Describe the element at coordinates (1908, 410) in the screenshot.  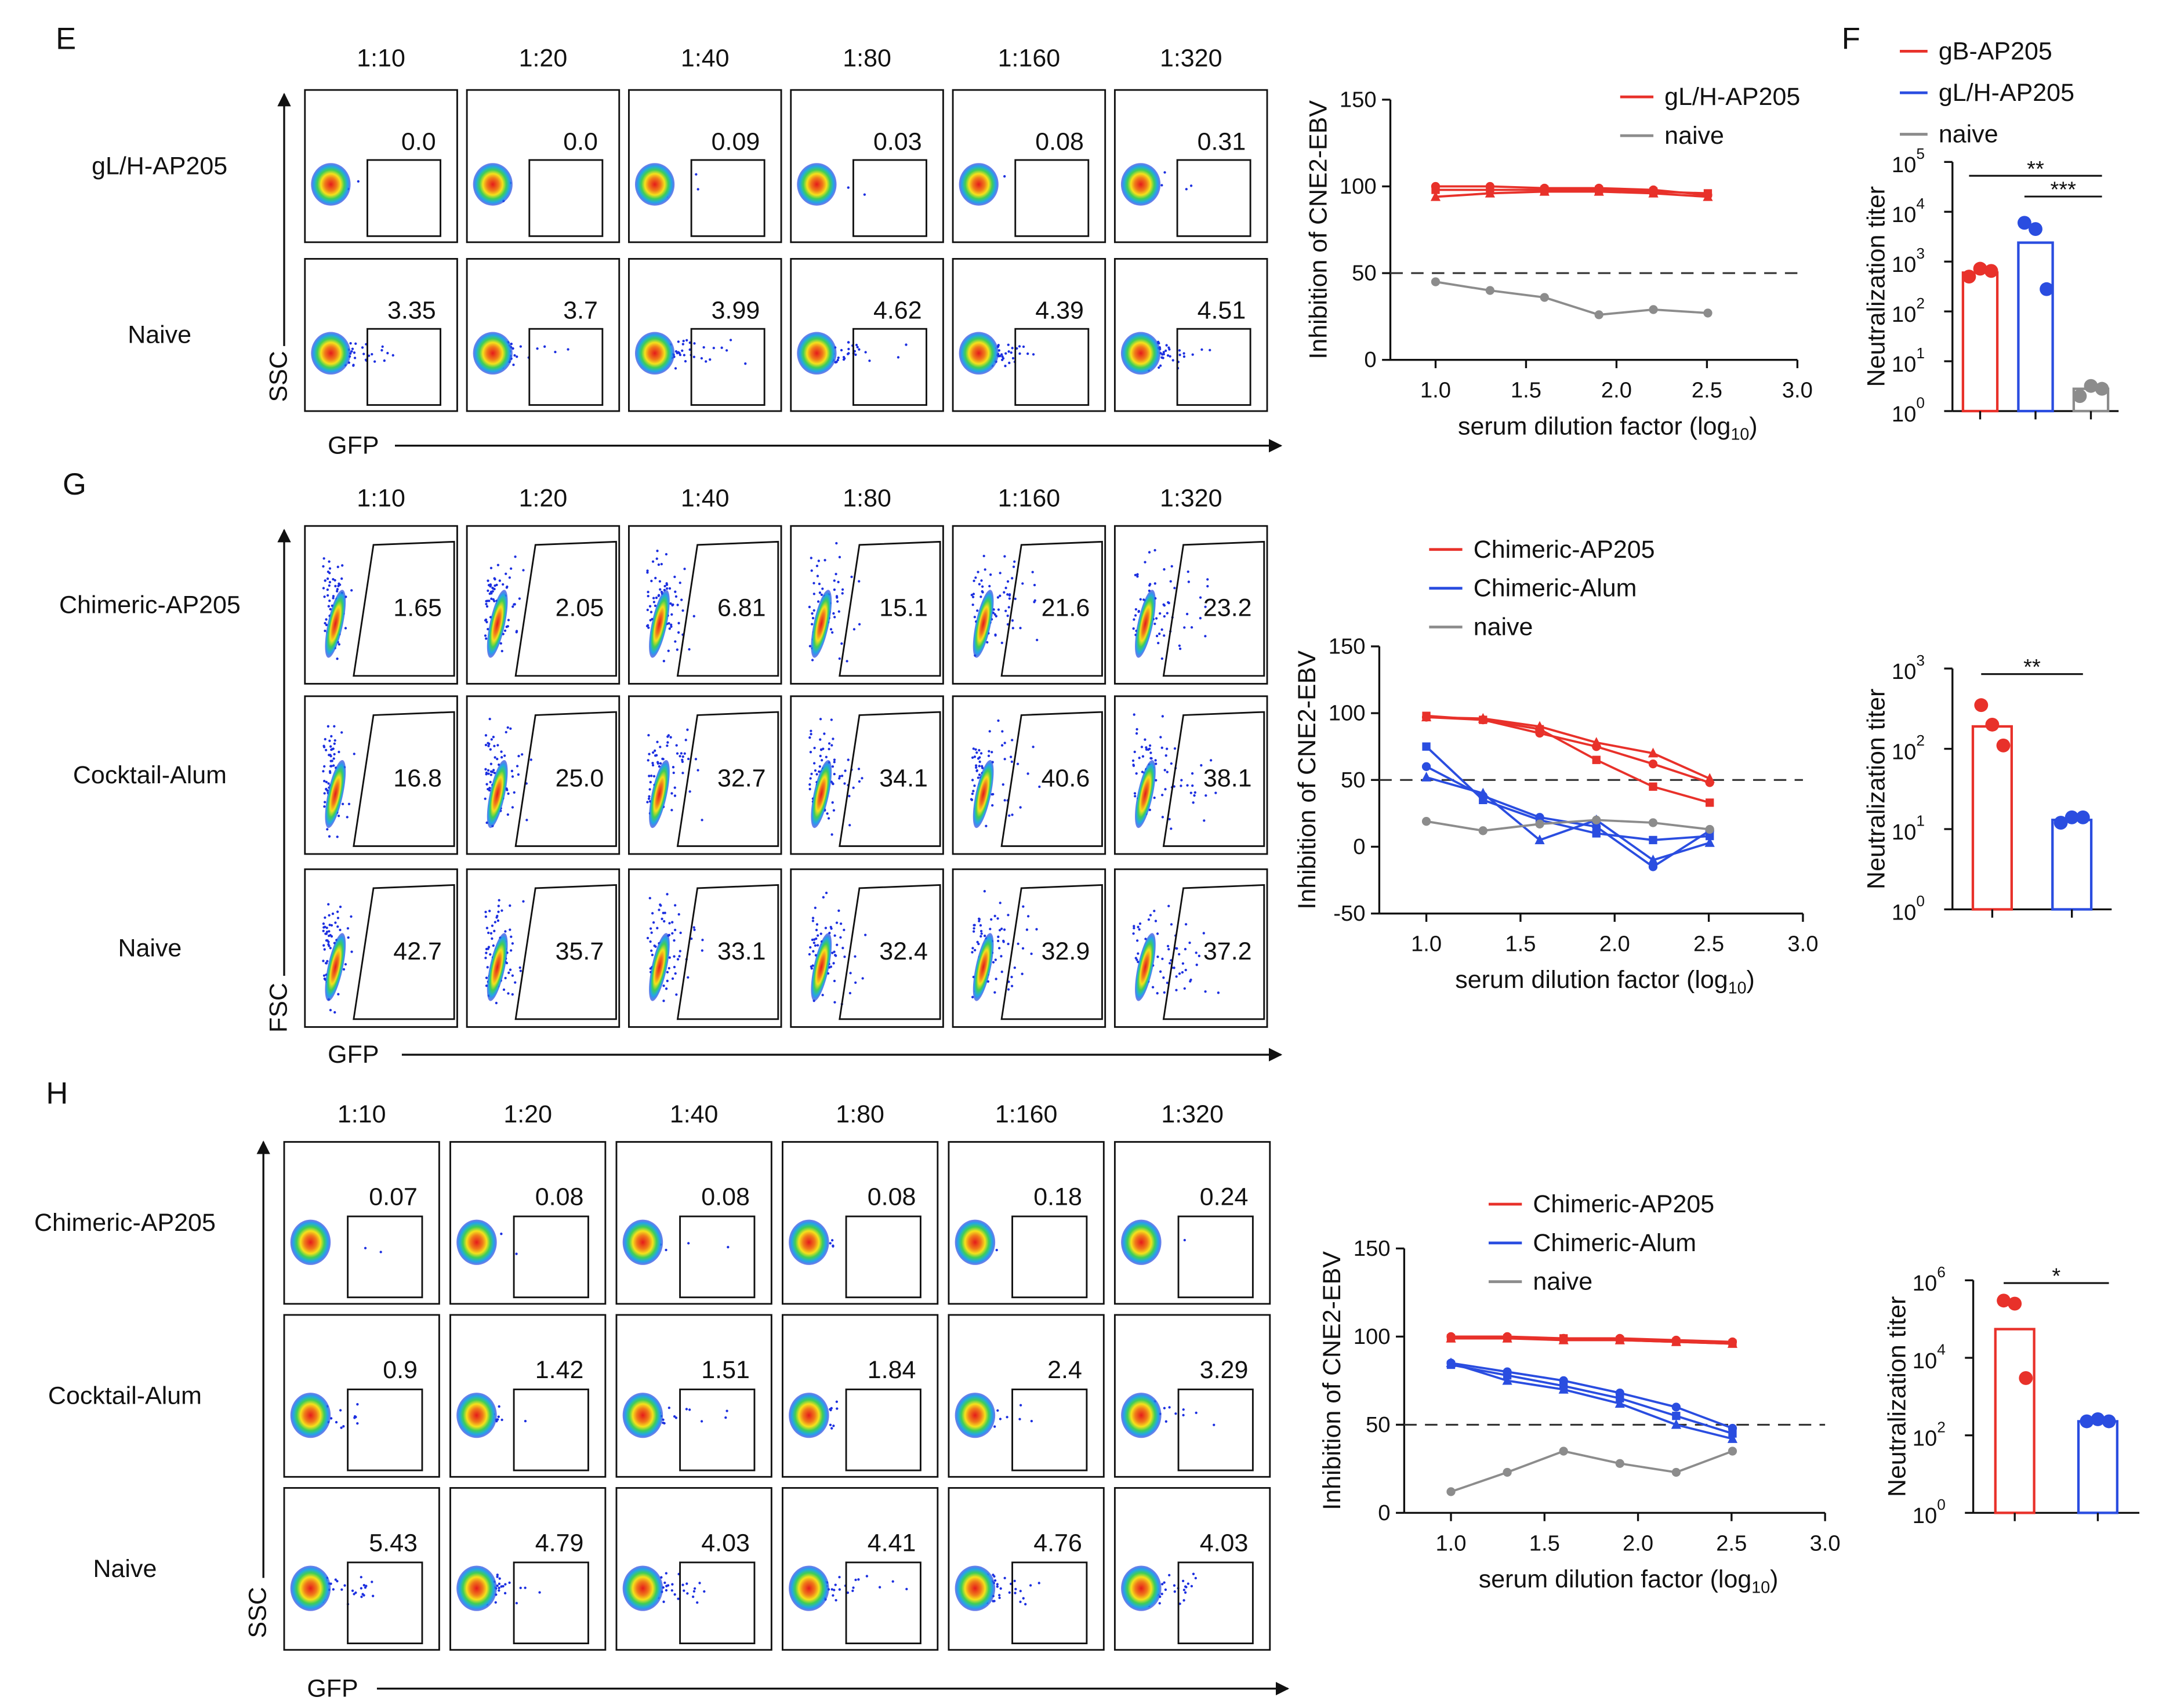
I see `y-tick-label: 100` at that location.